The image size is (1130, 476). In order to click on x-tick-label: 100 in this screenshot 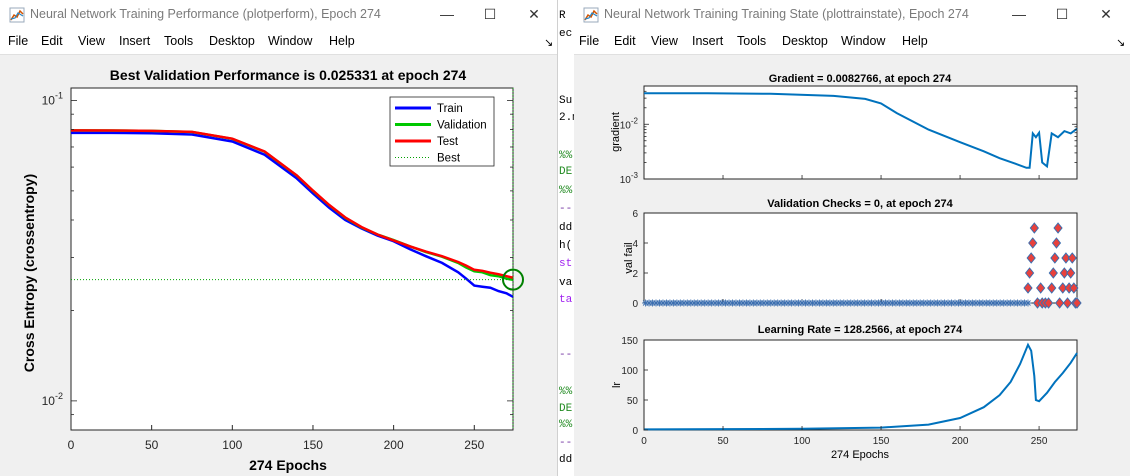, I will do `click(802, 441)`.